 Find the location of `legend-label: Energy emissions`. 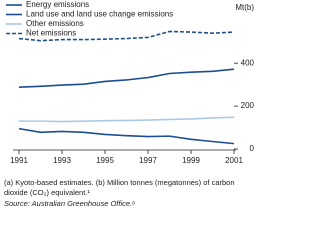

legend-label: Energy emissions is located at coordinates (57, 4).